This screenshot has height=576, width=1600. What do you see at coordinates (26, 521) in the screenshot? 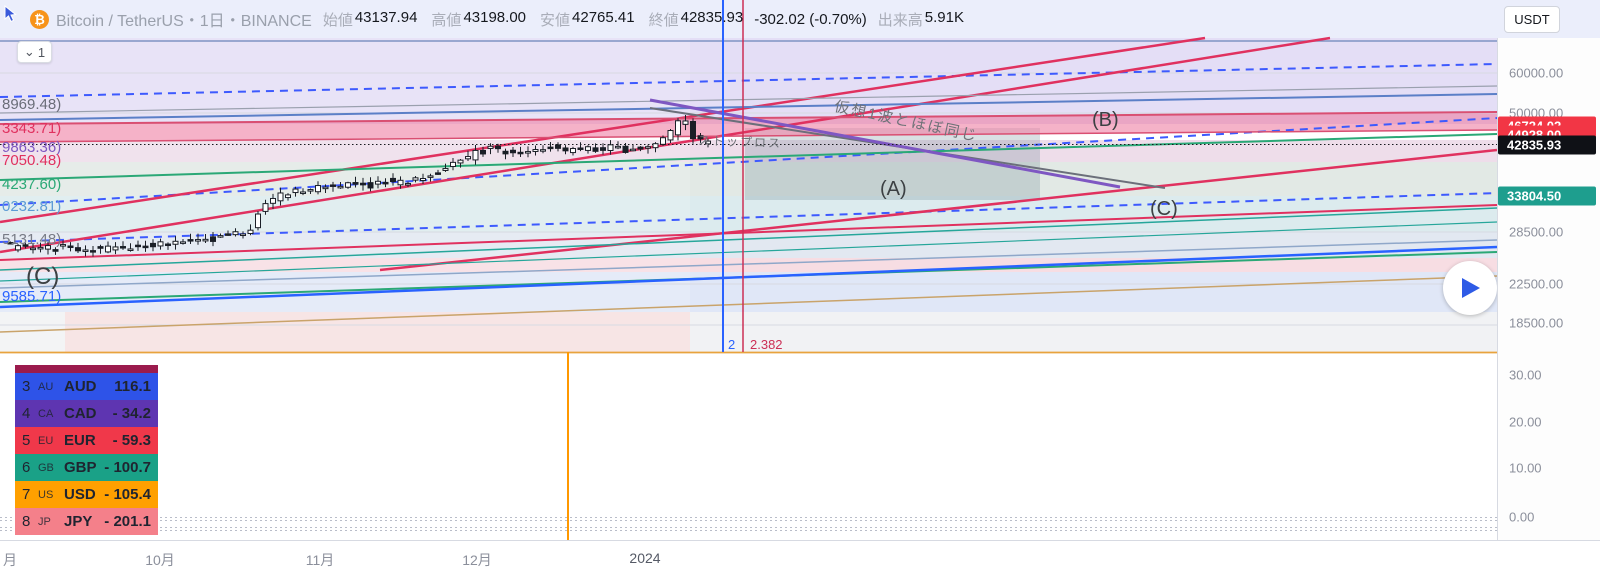
I see `fx-rank: 8` at bounding box center [26, 521].